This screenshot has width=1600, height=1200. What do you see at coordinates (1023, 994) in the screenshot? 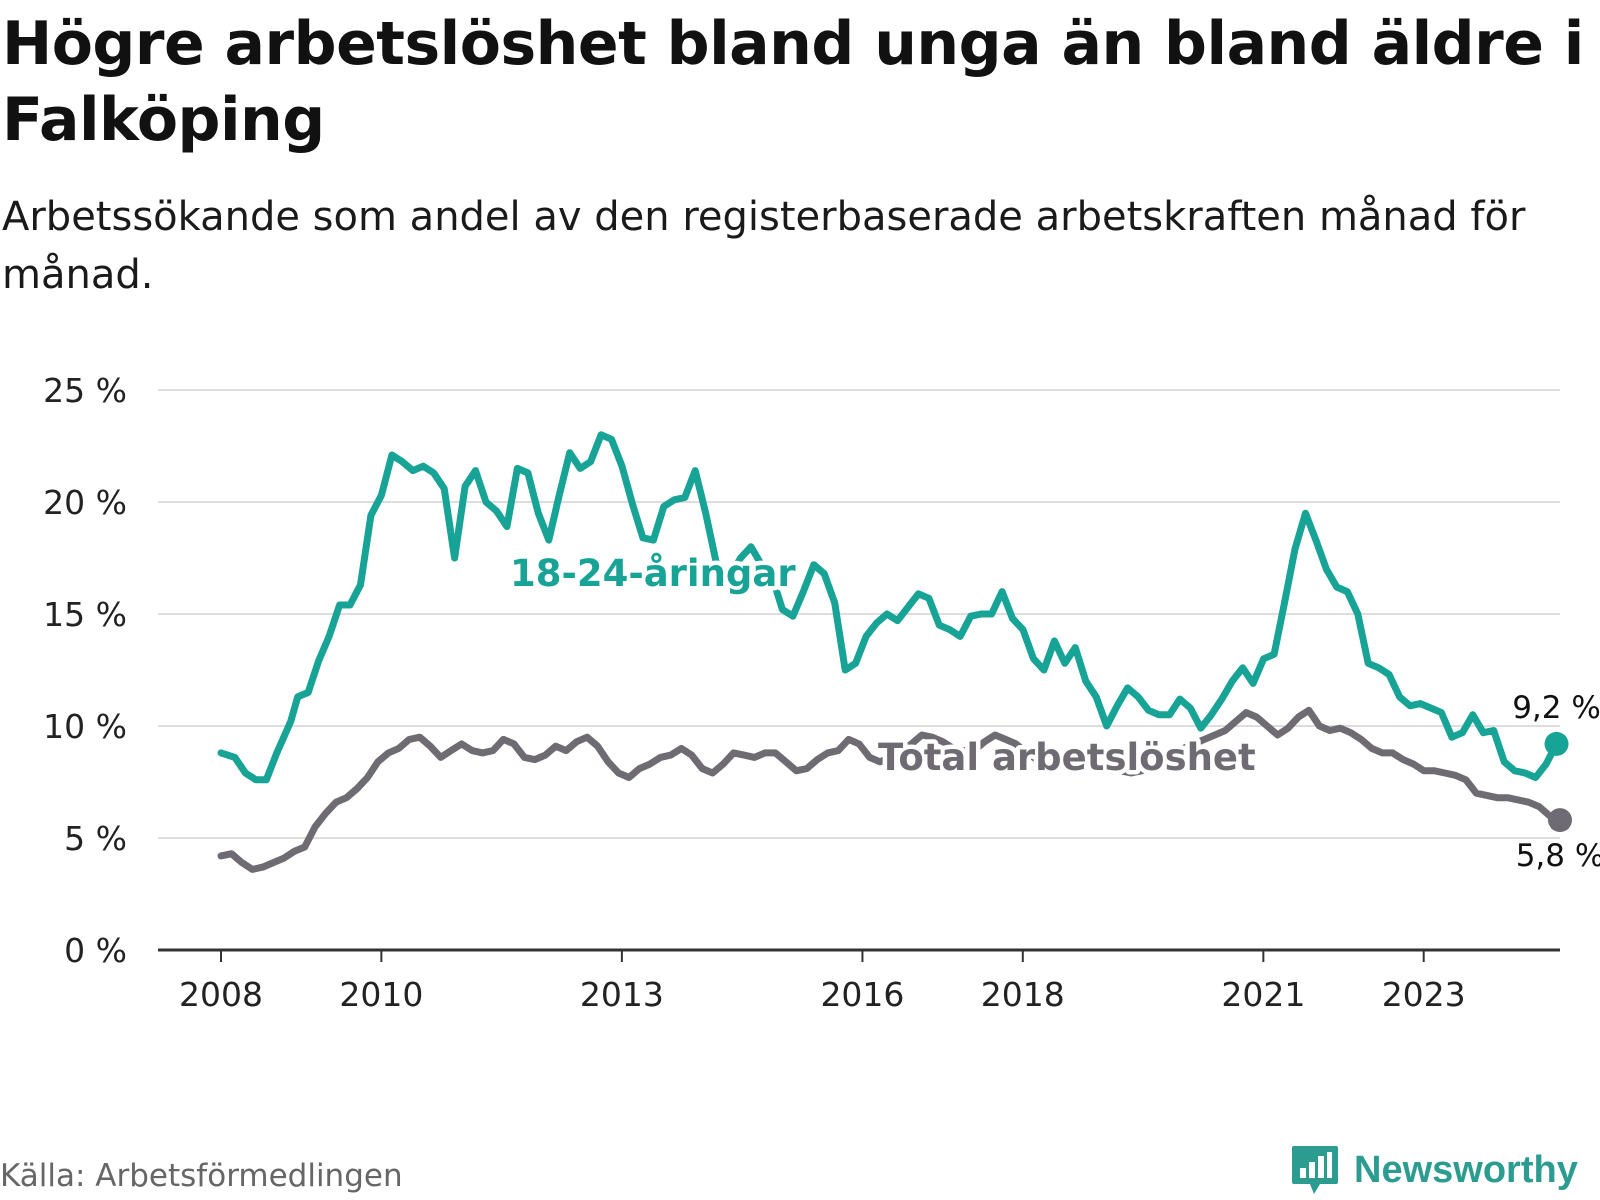
I see `x-tick-label: 2018` at bounding box center [1023, 994].